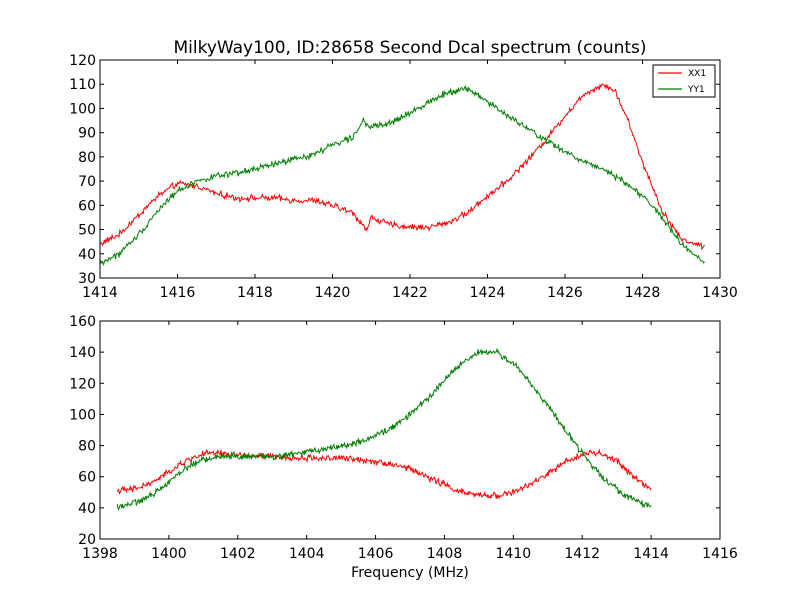  What do you see at coordinates (255, 293) in the screenshot?
I see `x-tick-label: 1418` at bounding box center [255, 293].